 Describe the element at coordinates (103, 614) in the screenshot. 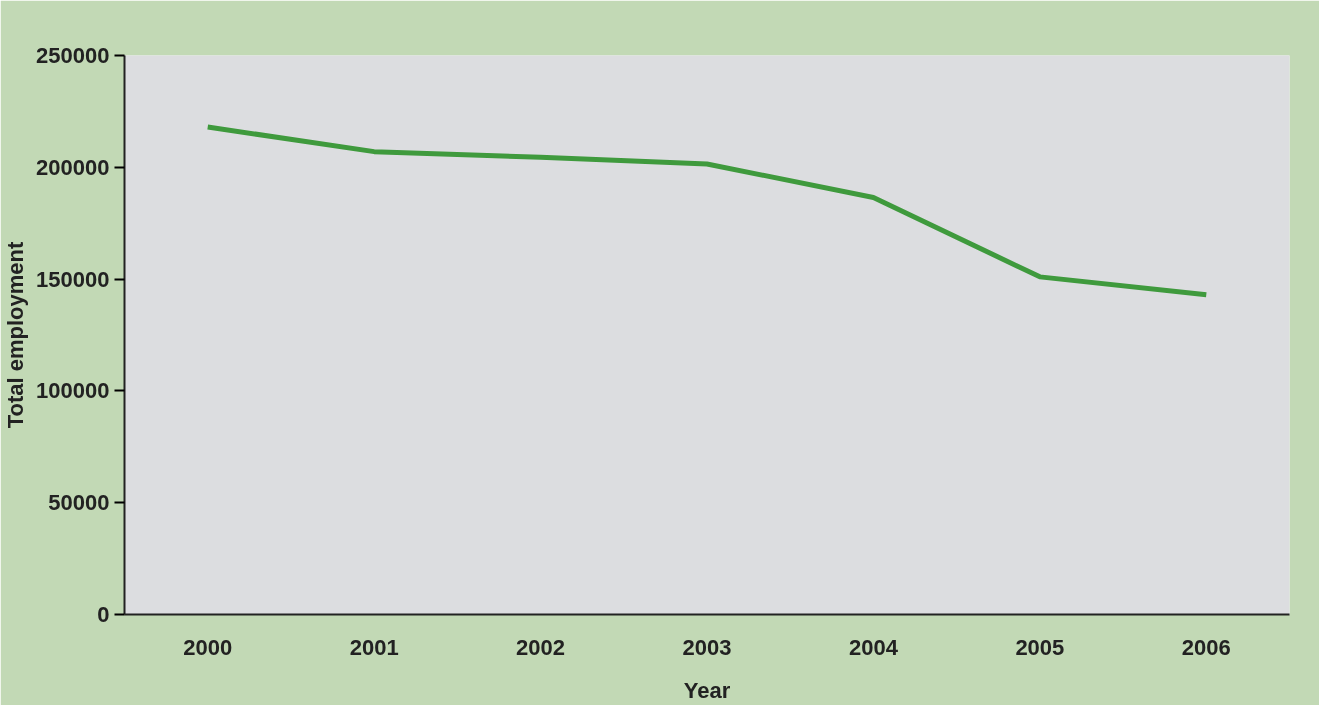

I see `y-tick-label: 0` at that location.